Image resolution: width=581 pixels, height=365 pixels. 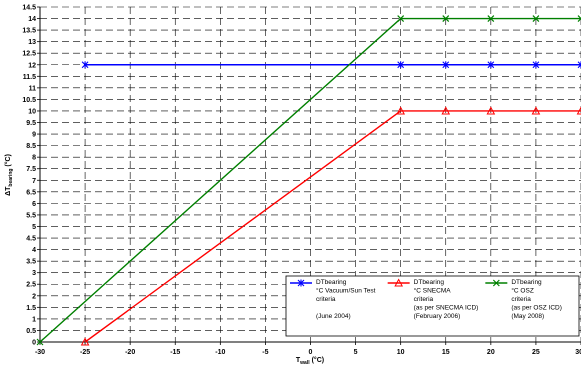 What do you see at coordinates (356, 352) in the screenshot?
I see `x-tick-label: 5` at bounding box center [356, 352].